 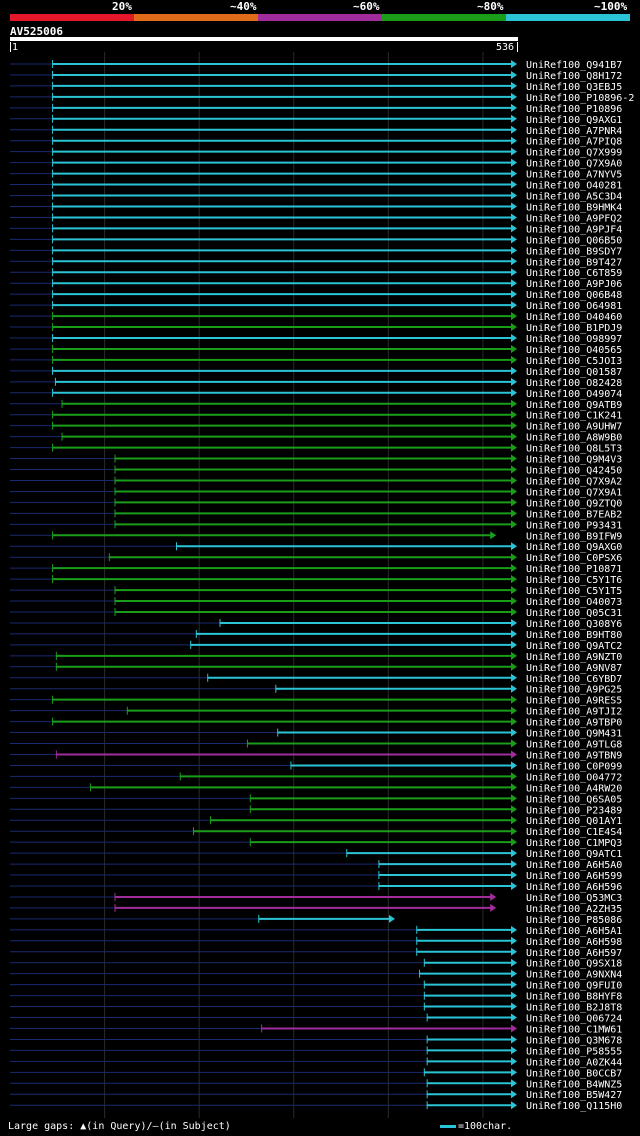 I want to click on hit-label: UniRef100_Q8L5T3, so click(x=574, y=449).